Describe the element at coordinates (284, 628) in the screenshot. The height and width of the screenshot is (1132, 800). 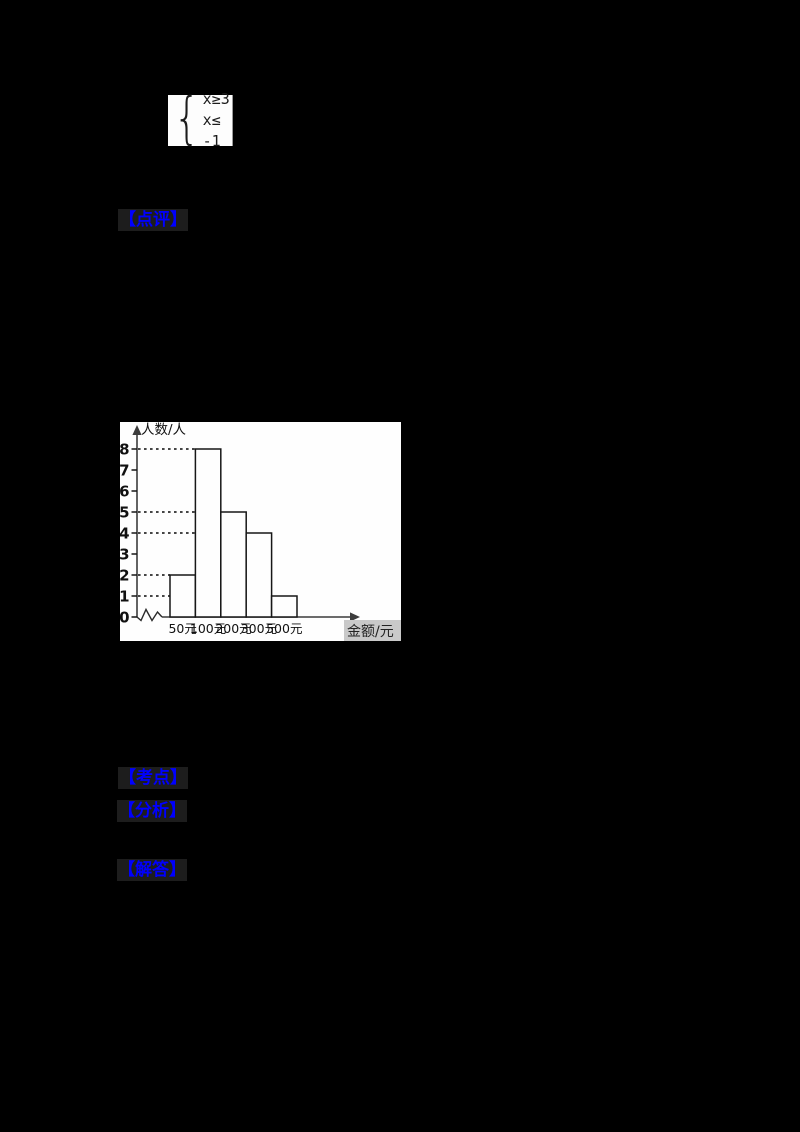
I see `x-tick-label-500元: 500元` at that location.